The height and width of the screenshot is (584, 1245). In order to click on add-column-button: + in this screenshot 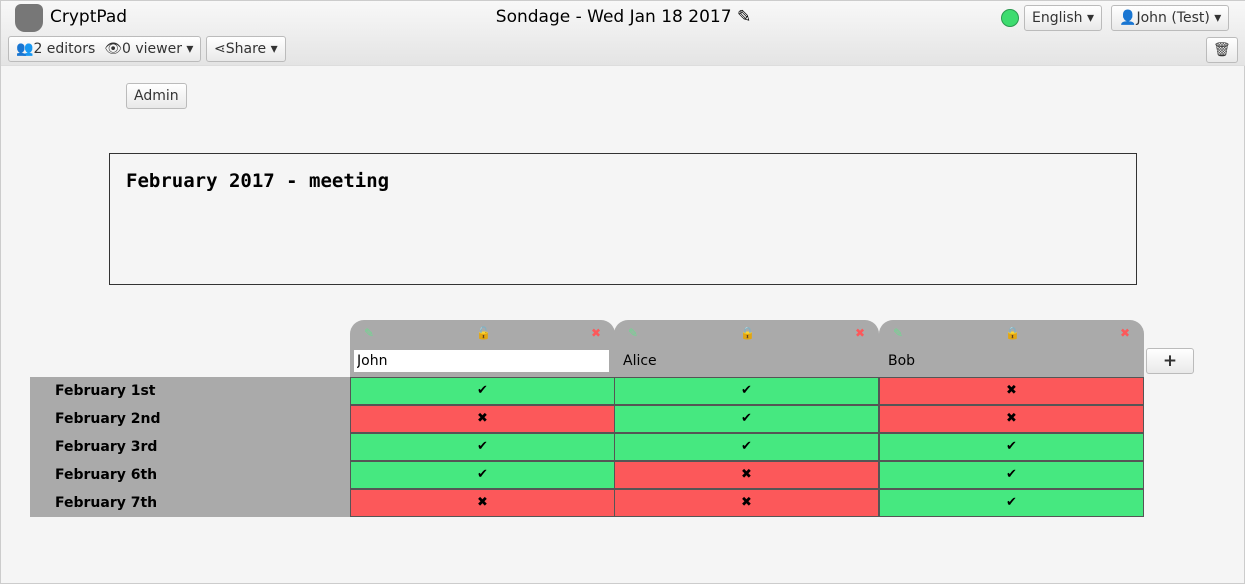, I will do `click(1170, 361)`.